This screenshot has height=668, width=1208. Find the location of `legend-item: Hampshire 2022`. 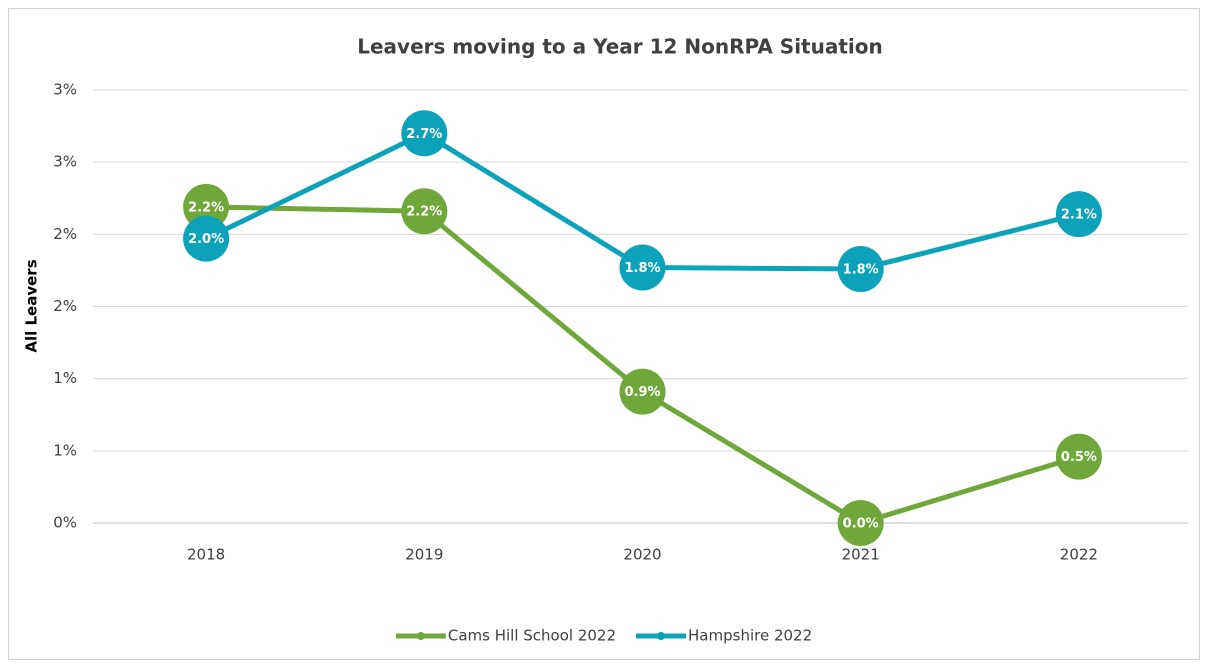

legend-item: Hampshire 2022 is located at coordinates (724, 636).